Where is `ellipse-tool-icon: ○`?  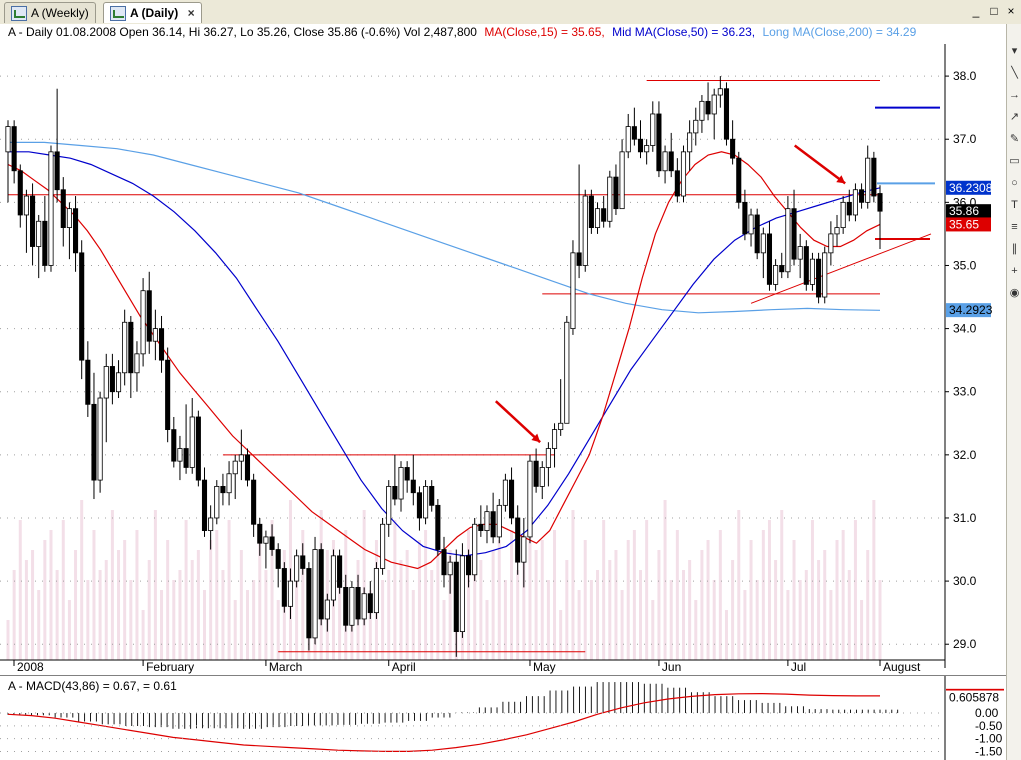 ellipse-tool-icon: ○ is located at coordinates (1014, 183).